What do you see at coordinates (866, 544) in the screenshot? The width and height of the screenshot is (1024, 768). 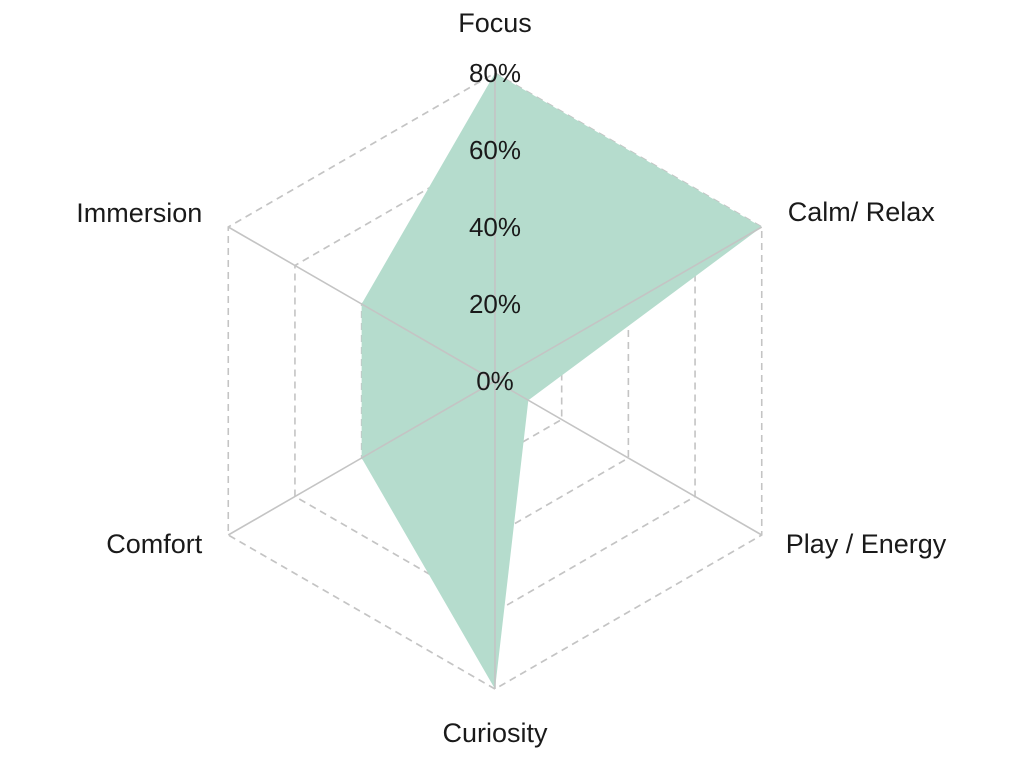 I see `axis-label-play-energy: Play / Energy` at bounding box center [866, 544].